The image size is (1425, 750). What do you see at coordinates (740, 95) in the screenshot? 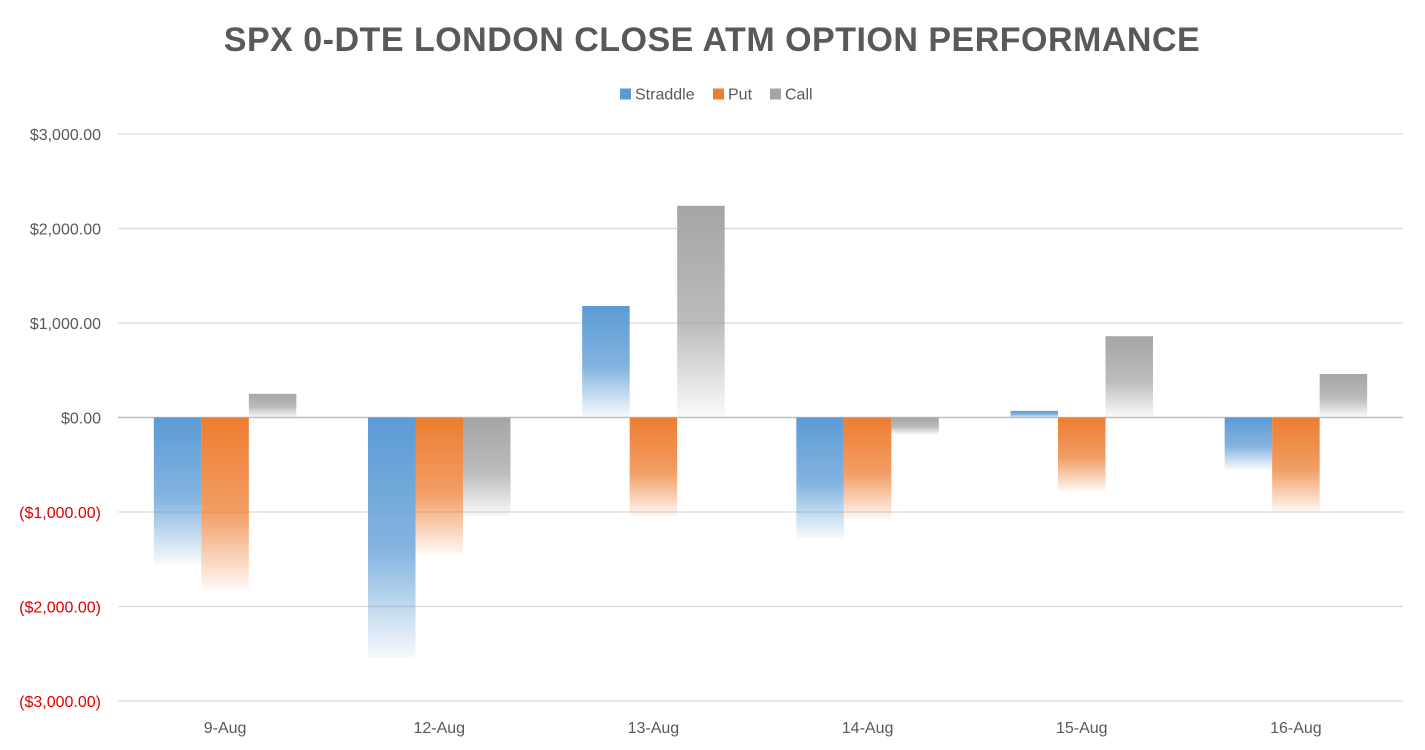
I see `legend-label: Put` at bounding box center [740, 95].